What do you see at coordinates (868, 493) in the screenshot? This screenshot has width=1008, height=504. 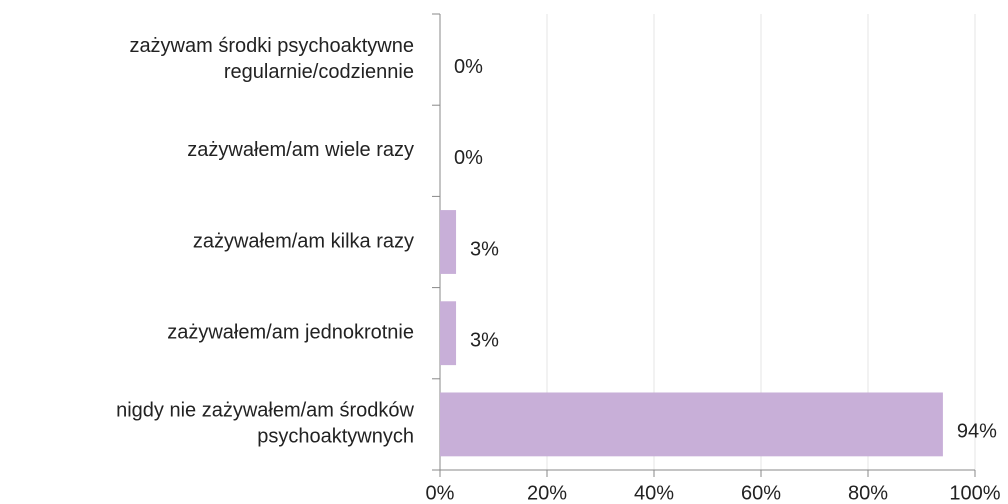 I see `x-tick-label: 80%` at bounding box center [868, 493].